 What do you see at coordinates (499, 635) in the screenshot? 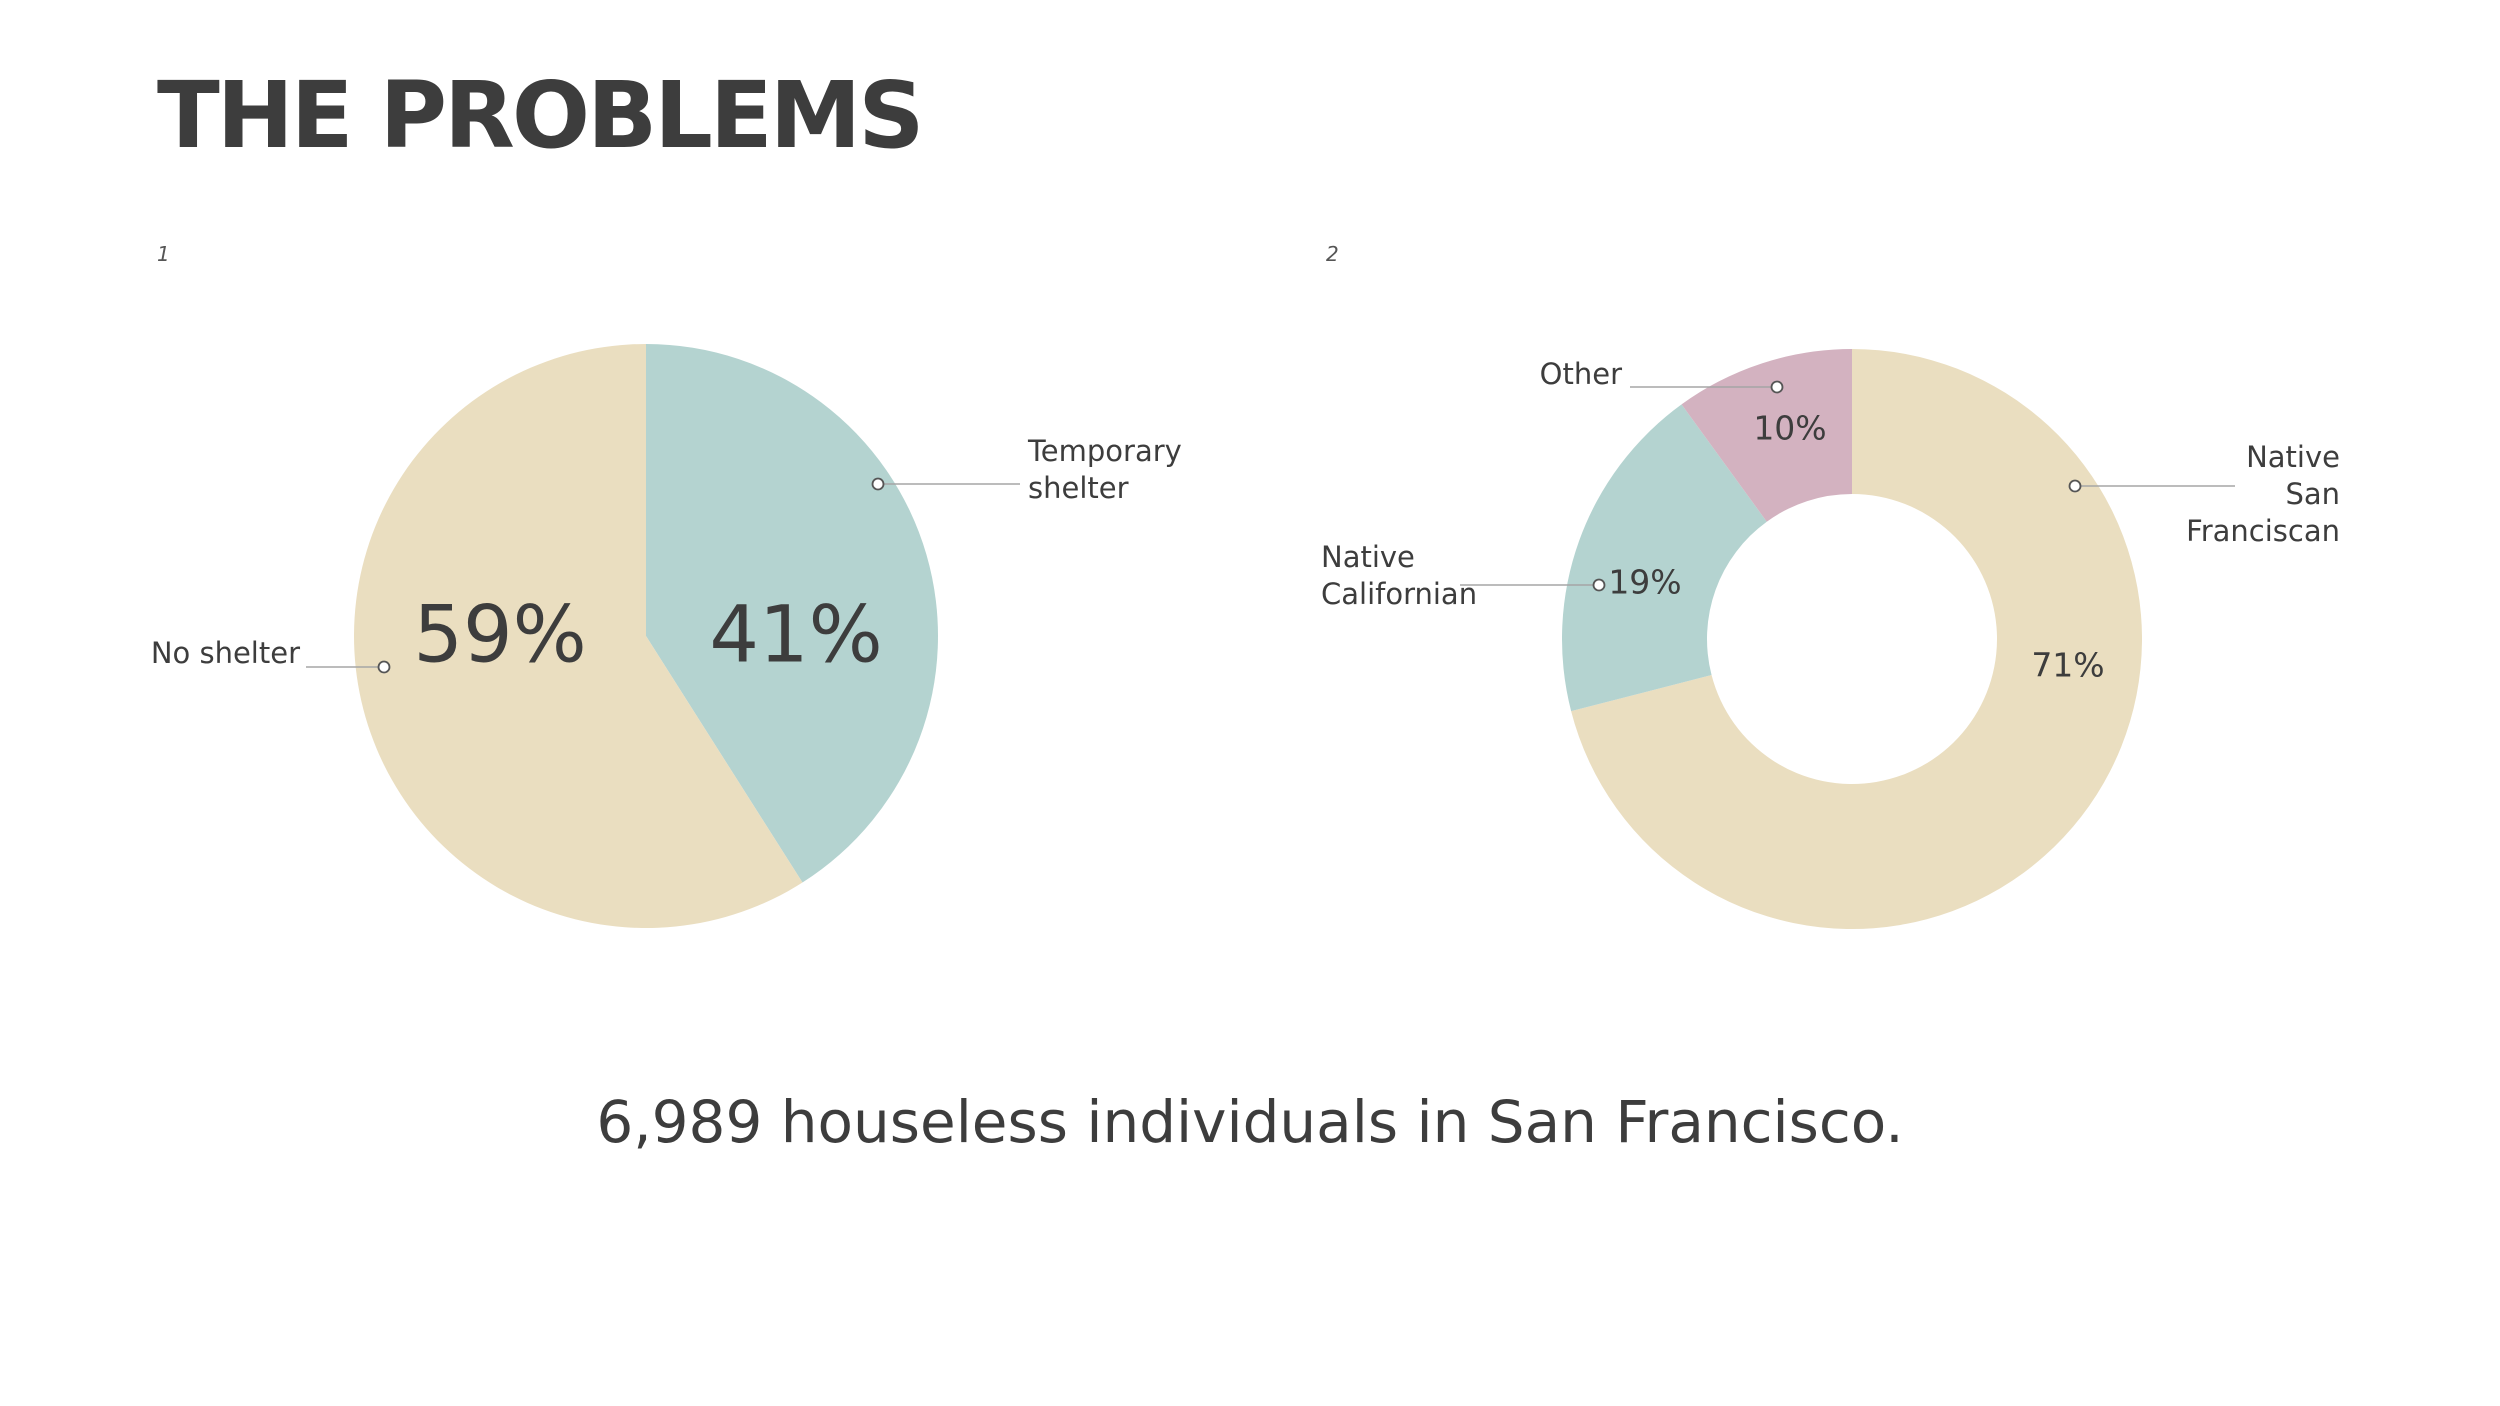
I see `value-label-no-shelter: 59%` at bounding box center [499, 635].